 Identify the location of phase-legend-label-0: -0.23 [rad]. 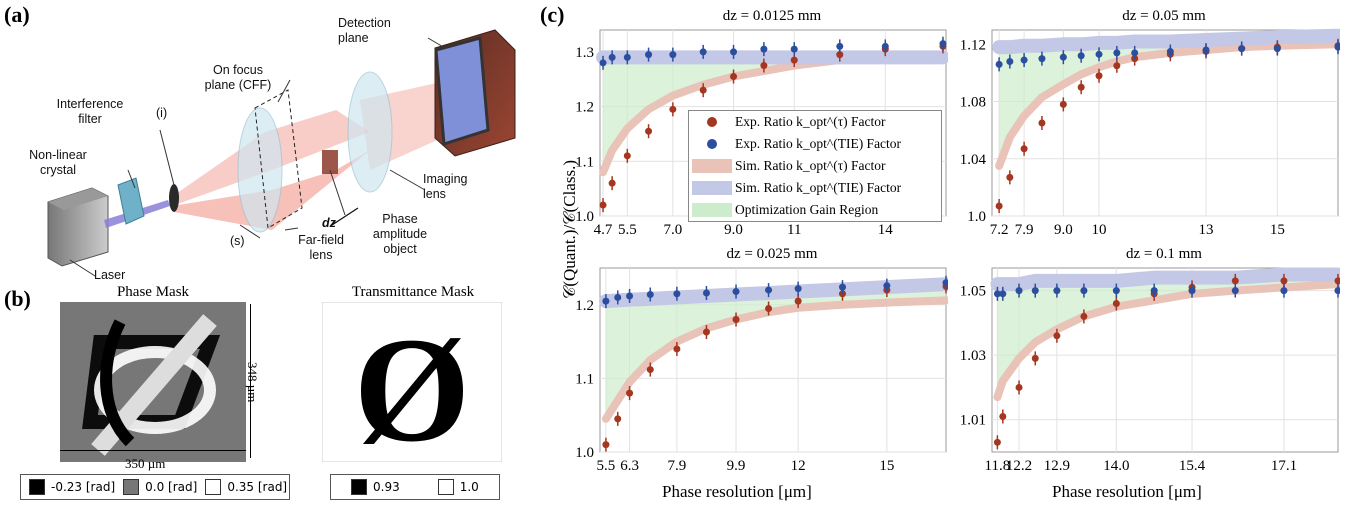
(83, 487).